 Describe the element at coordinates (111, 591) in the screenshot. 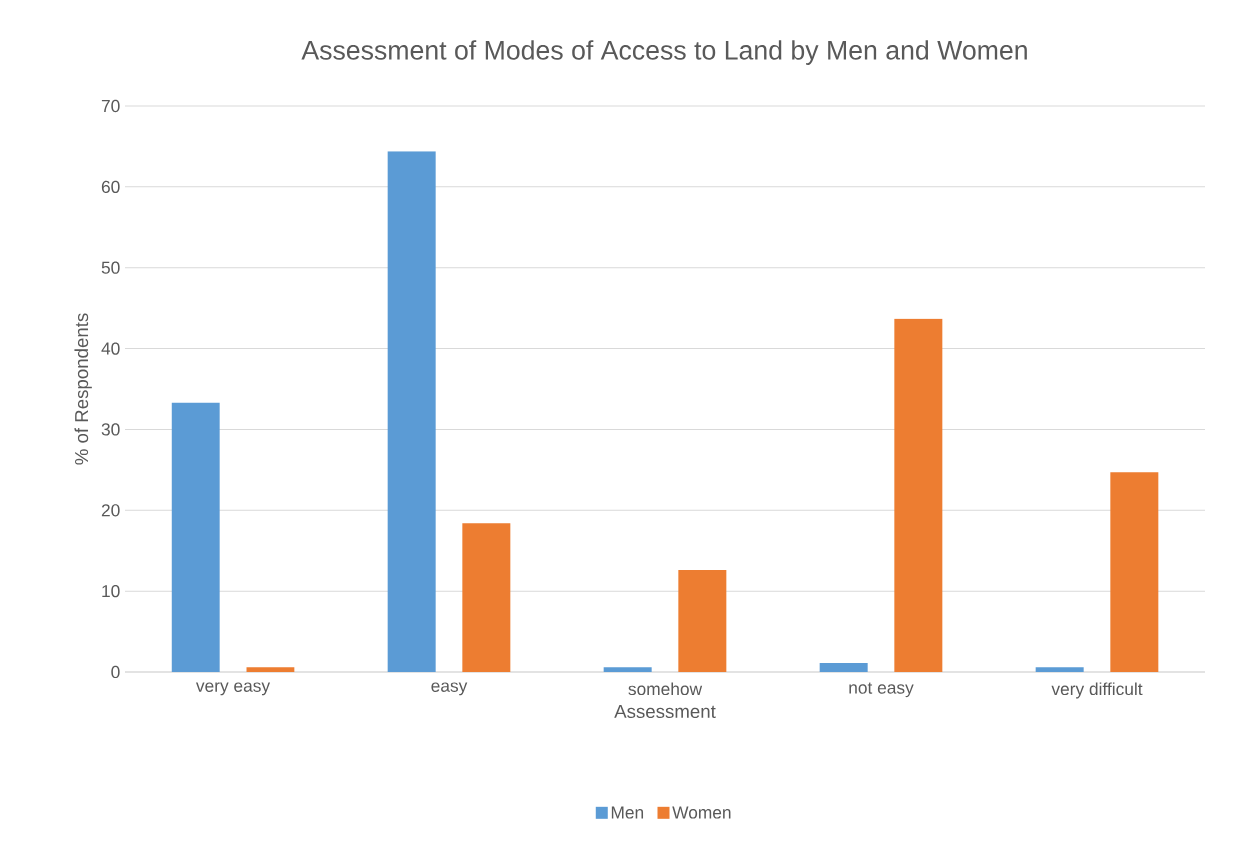

I see `y-tick-label: 10` at that location.